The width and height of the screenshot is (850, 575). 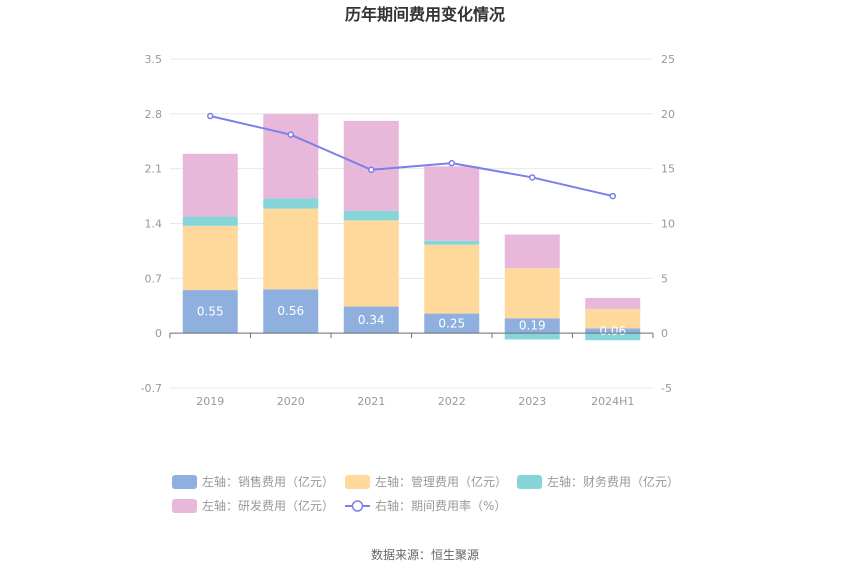 I want to click on left-axis: 3.5 2.8 2.1 1.4 0.7 0 -0.7, so click(x=151, y=224).